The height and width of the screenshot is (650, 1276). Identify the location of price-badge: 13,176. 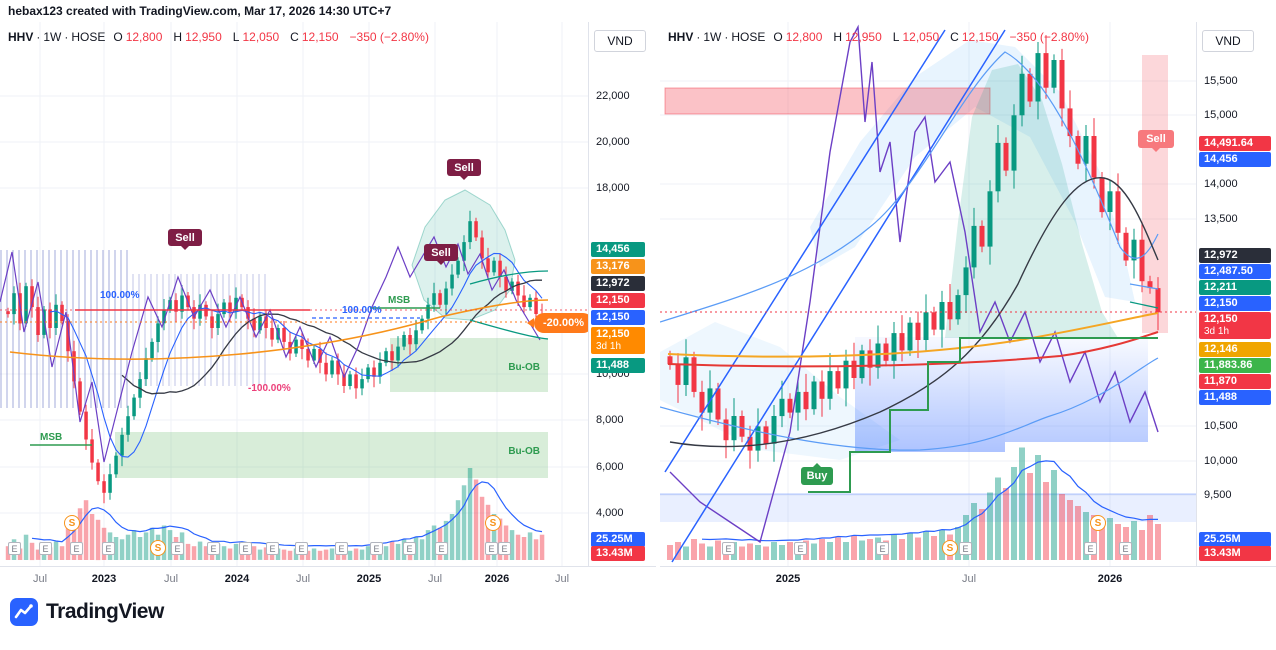
(618, 266).